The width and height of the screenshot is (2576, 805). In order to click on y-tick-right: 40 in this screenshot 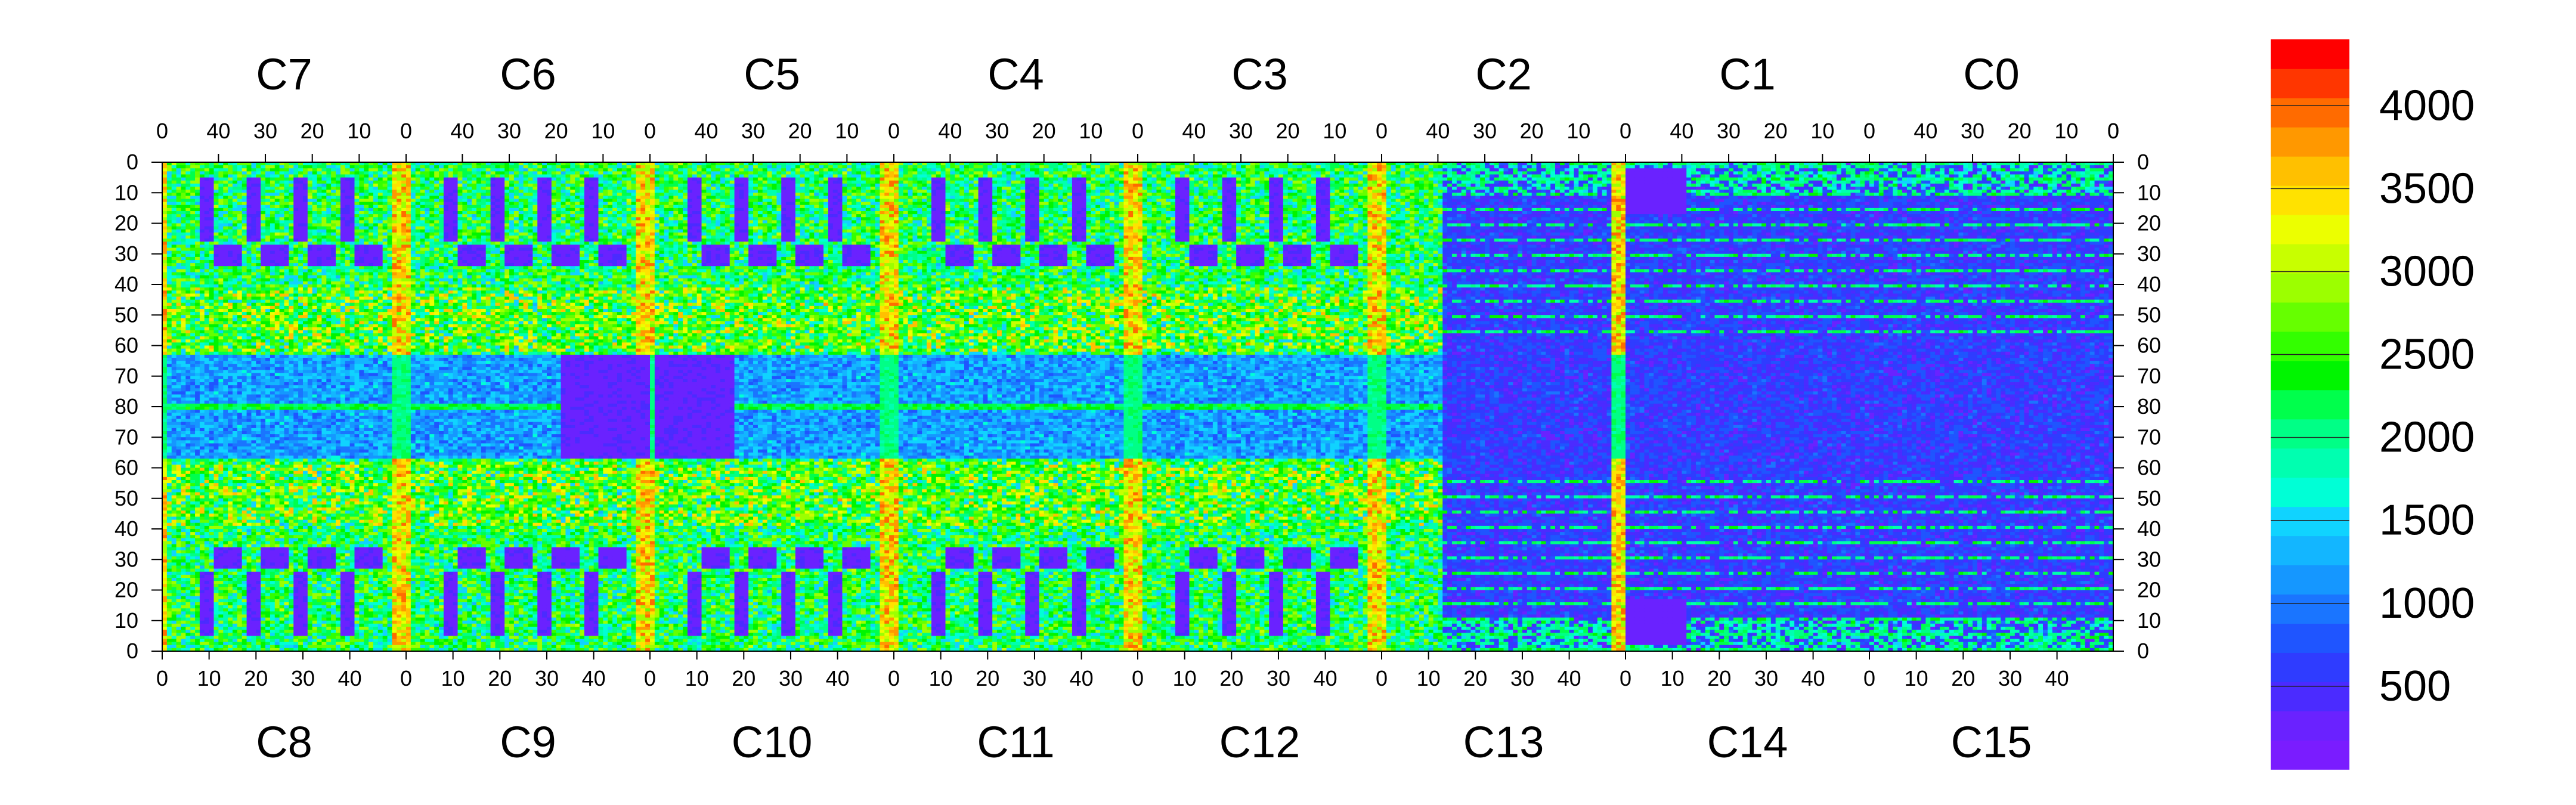, I will do `click(2149, 528)`.